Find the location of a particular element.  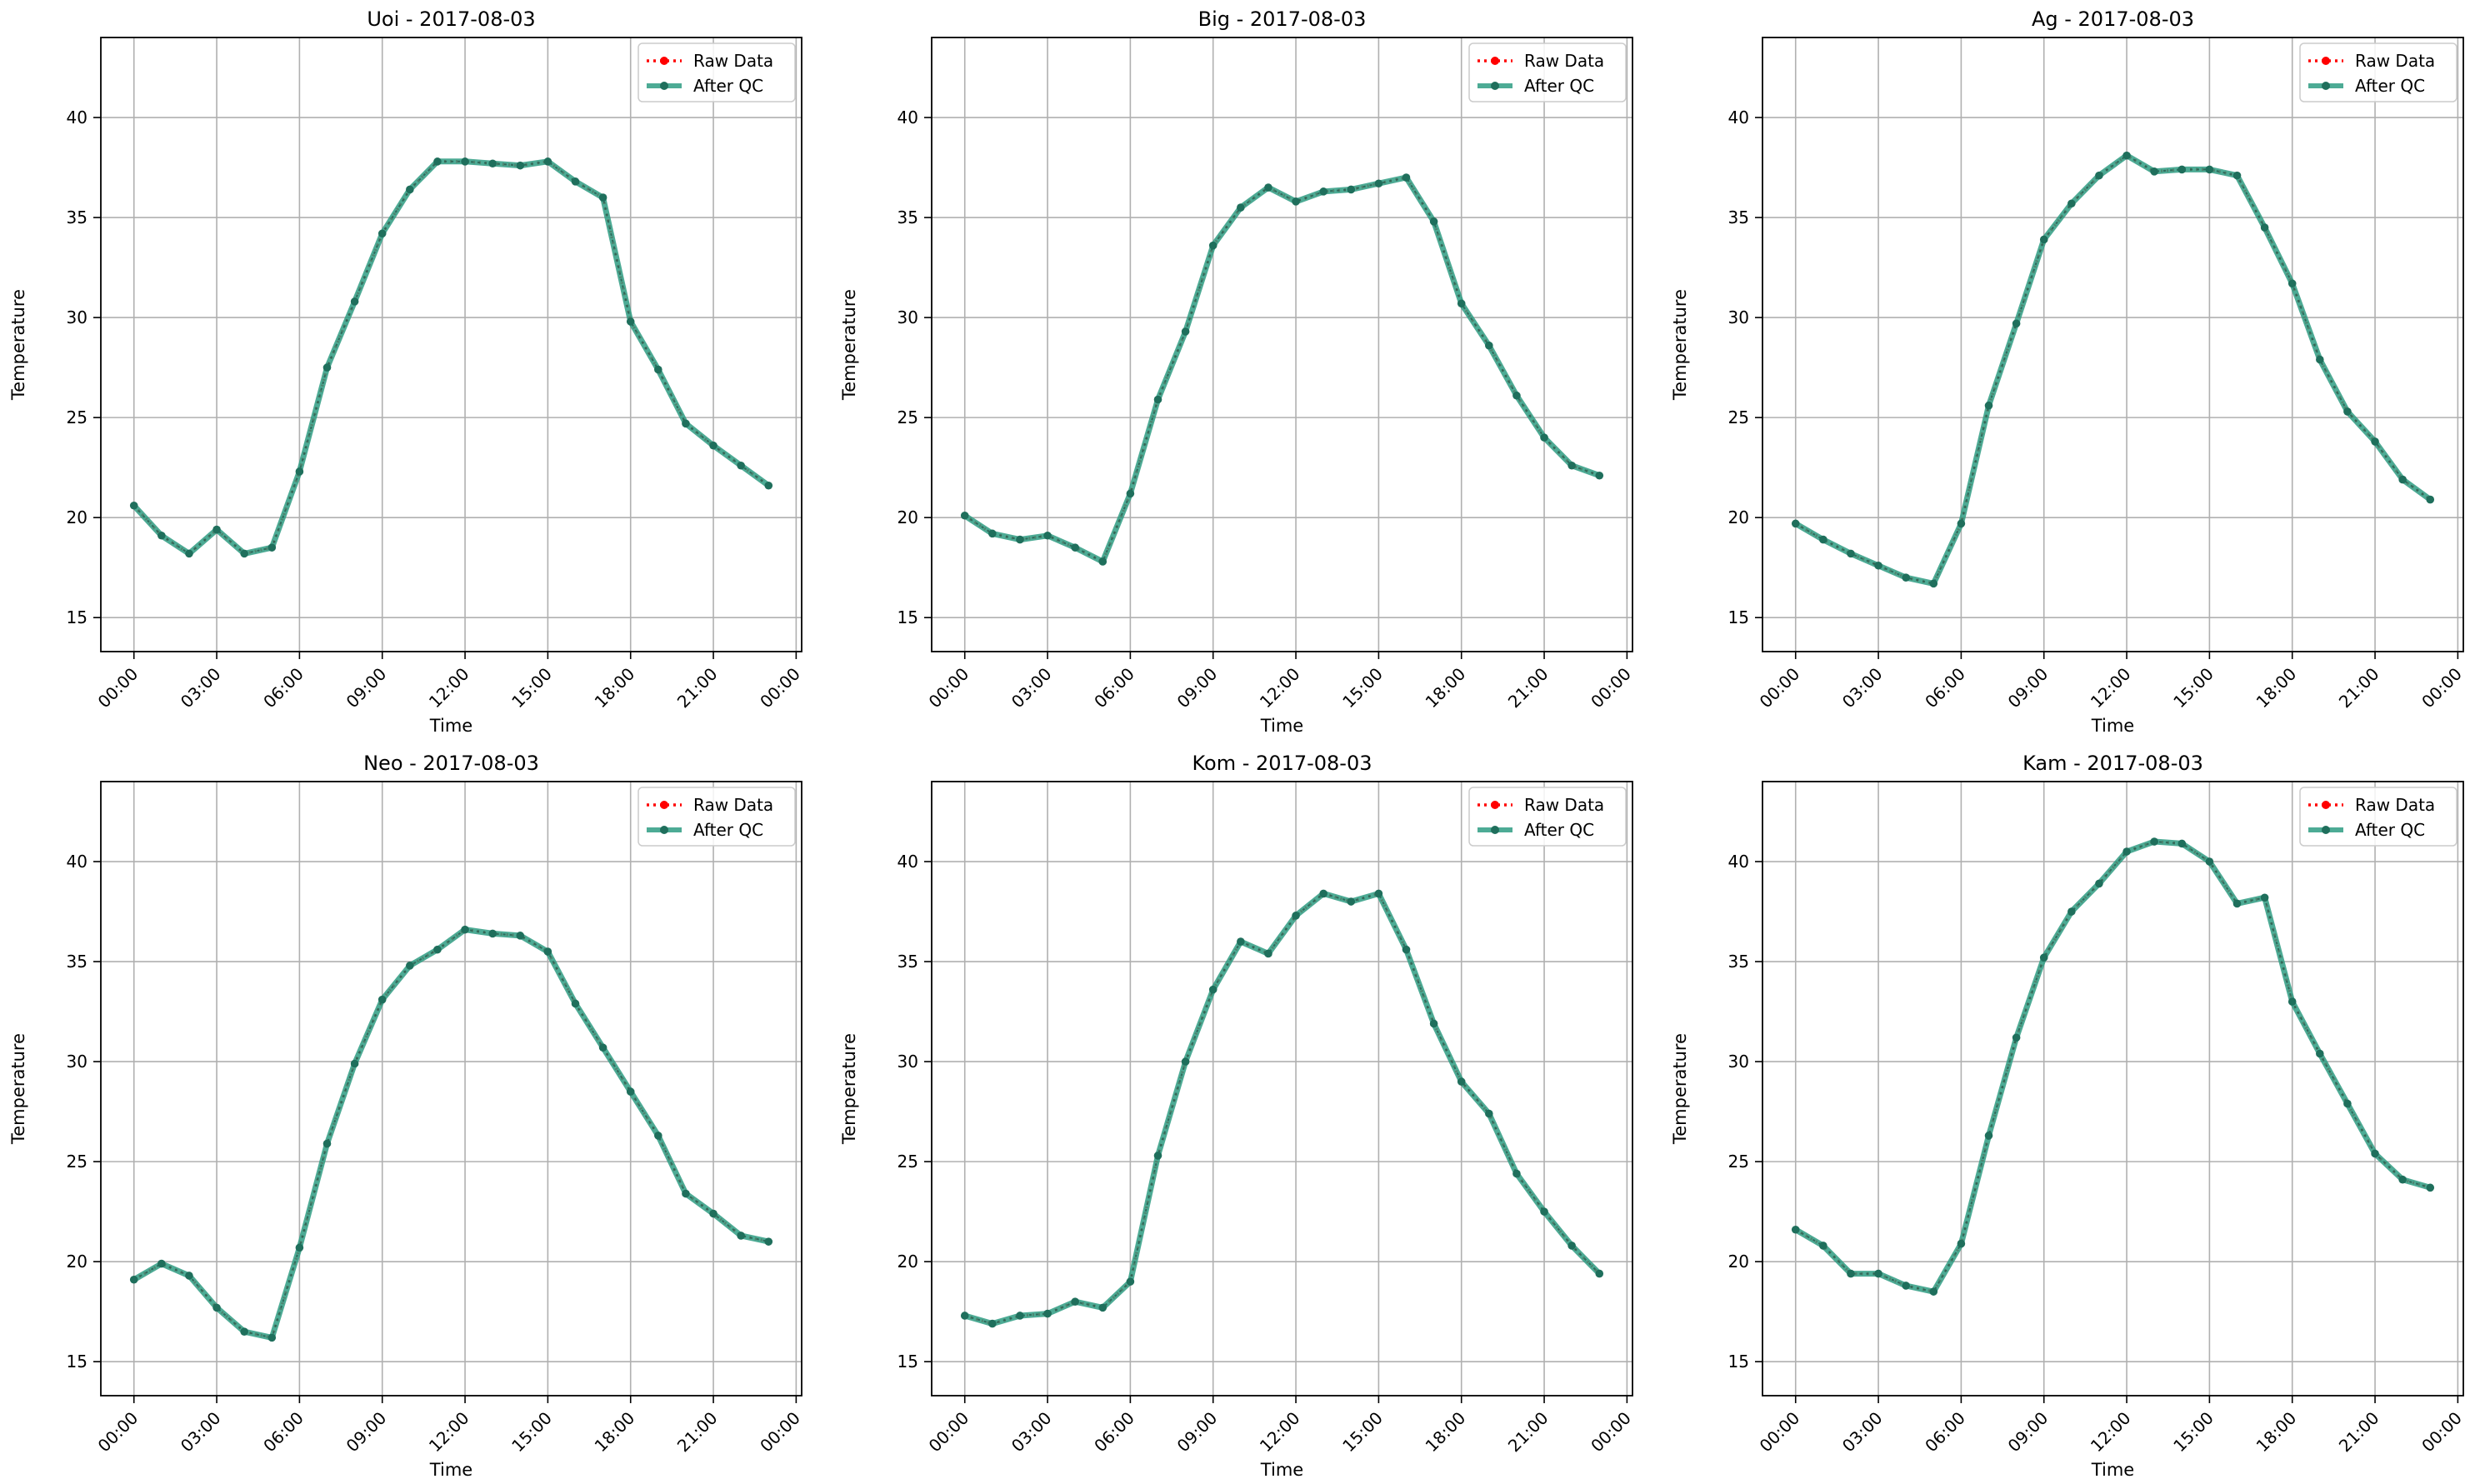

y-tick-label: 35 is located at coordinates (1738, 217).